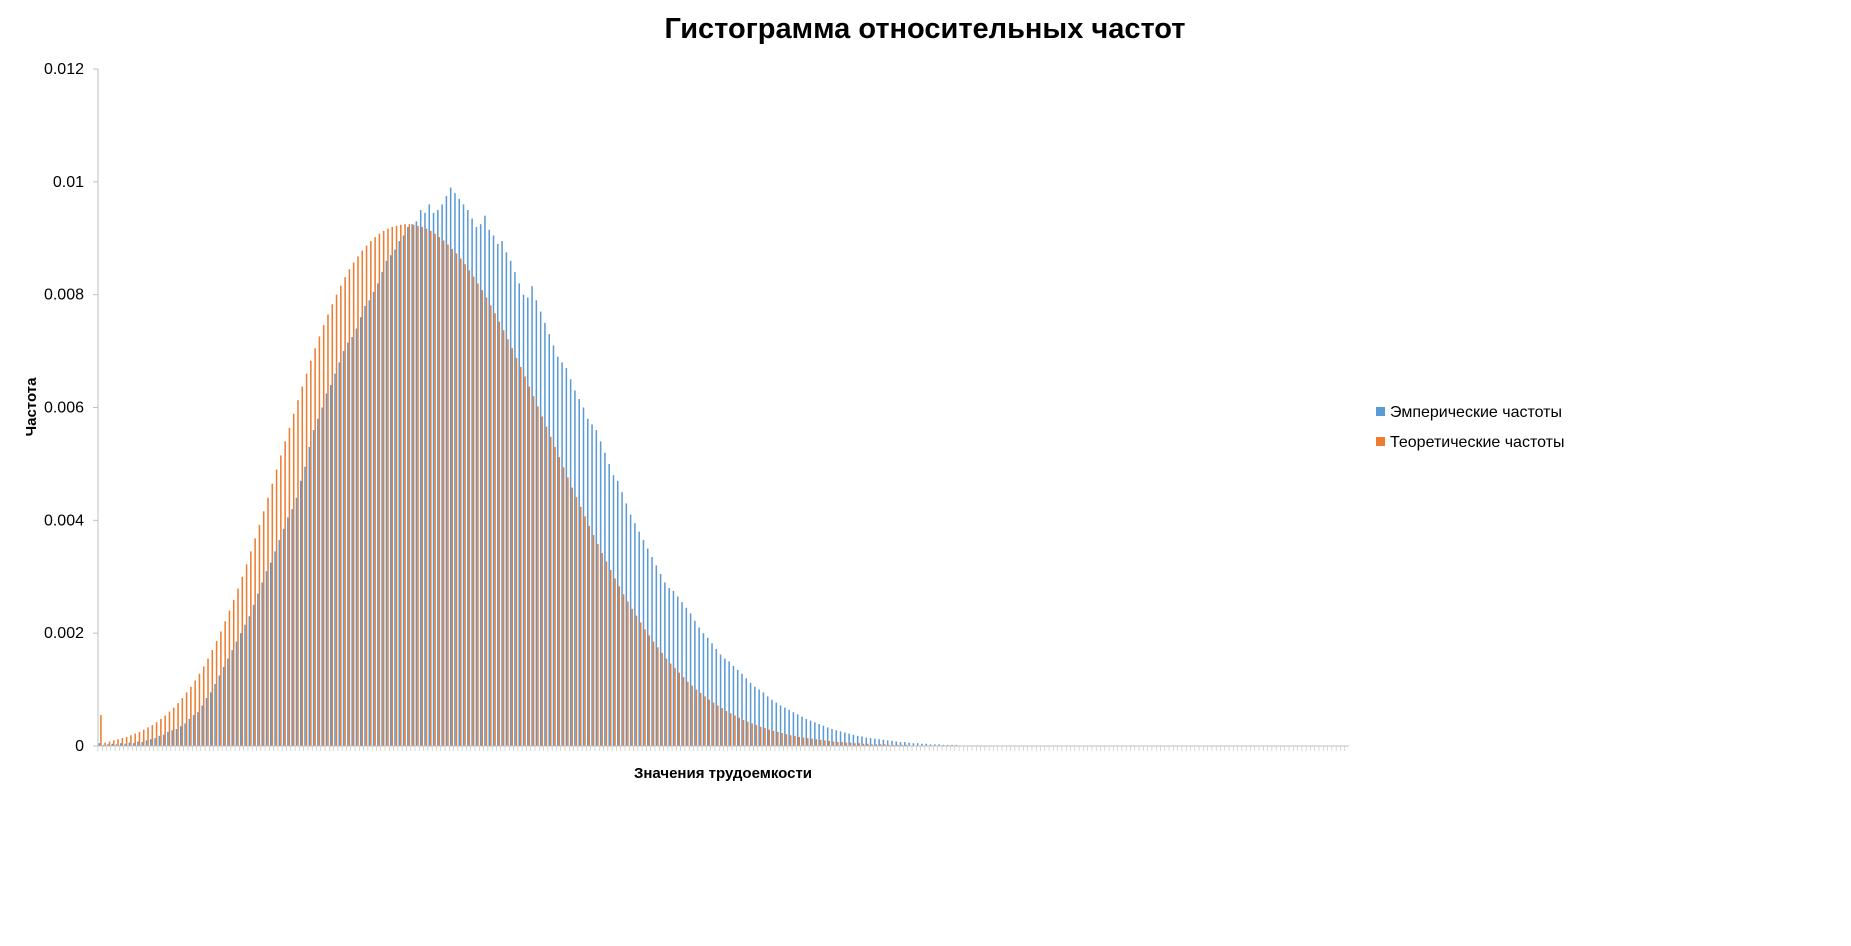 This screenshot has width=1851, height=946. What do you see at coordinates (925, 29) in the screenshot?
I see `chart-title: Гистограмма относительных частот` at bounding box center [925, 29].